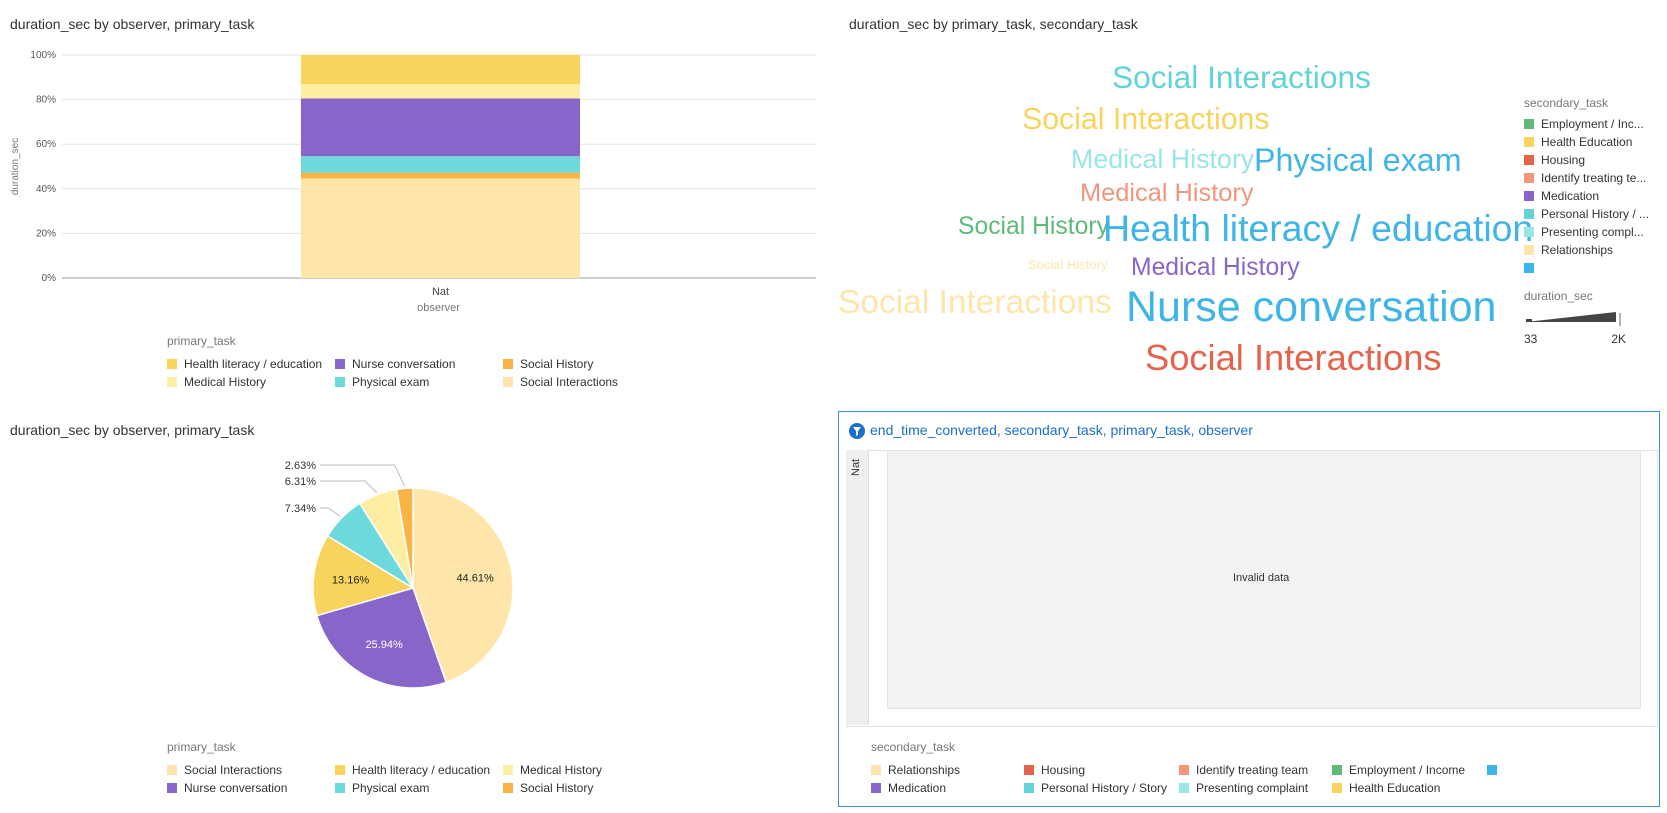 Image resolution: width=1667 pixels, height=813 pixels. I want to click on legend-label: Personal History / Story, so click(1104, 787).